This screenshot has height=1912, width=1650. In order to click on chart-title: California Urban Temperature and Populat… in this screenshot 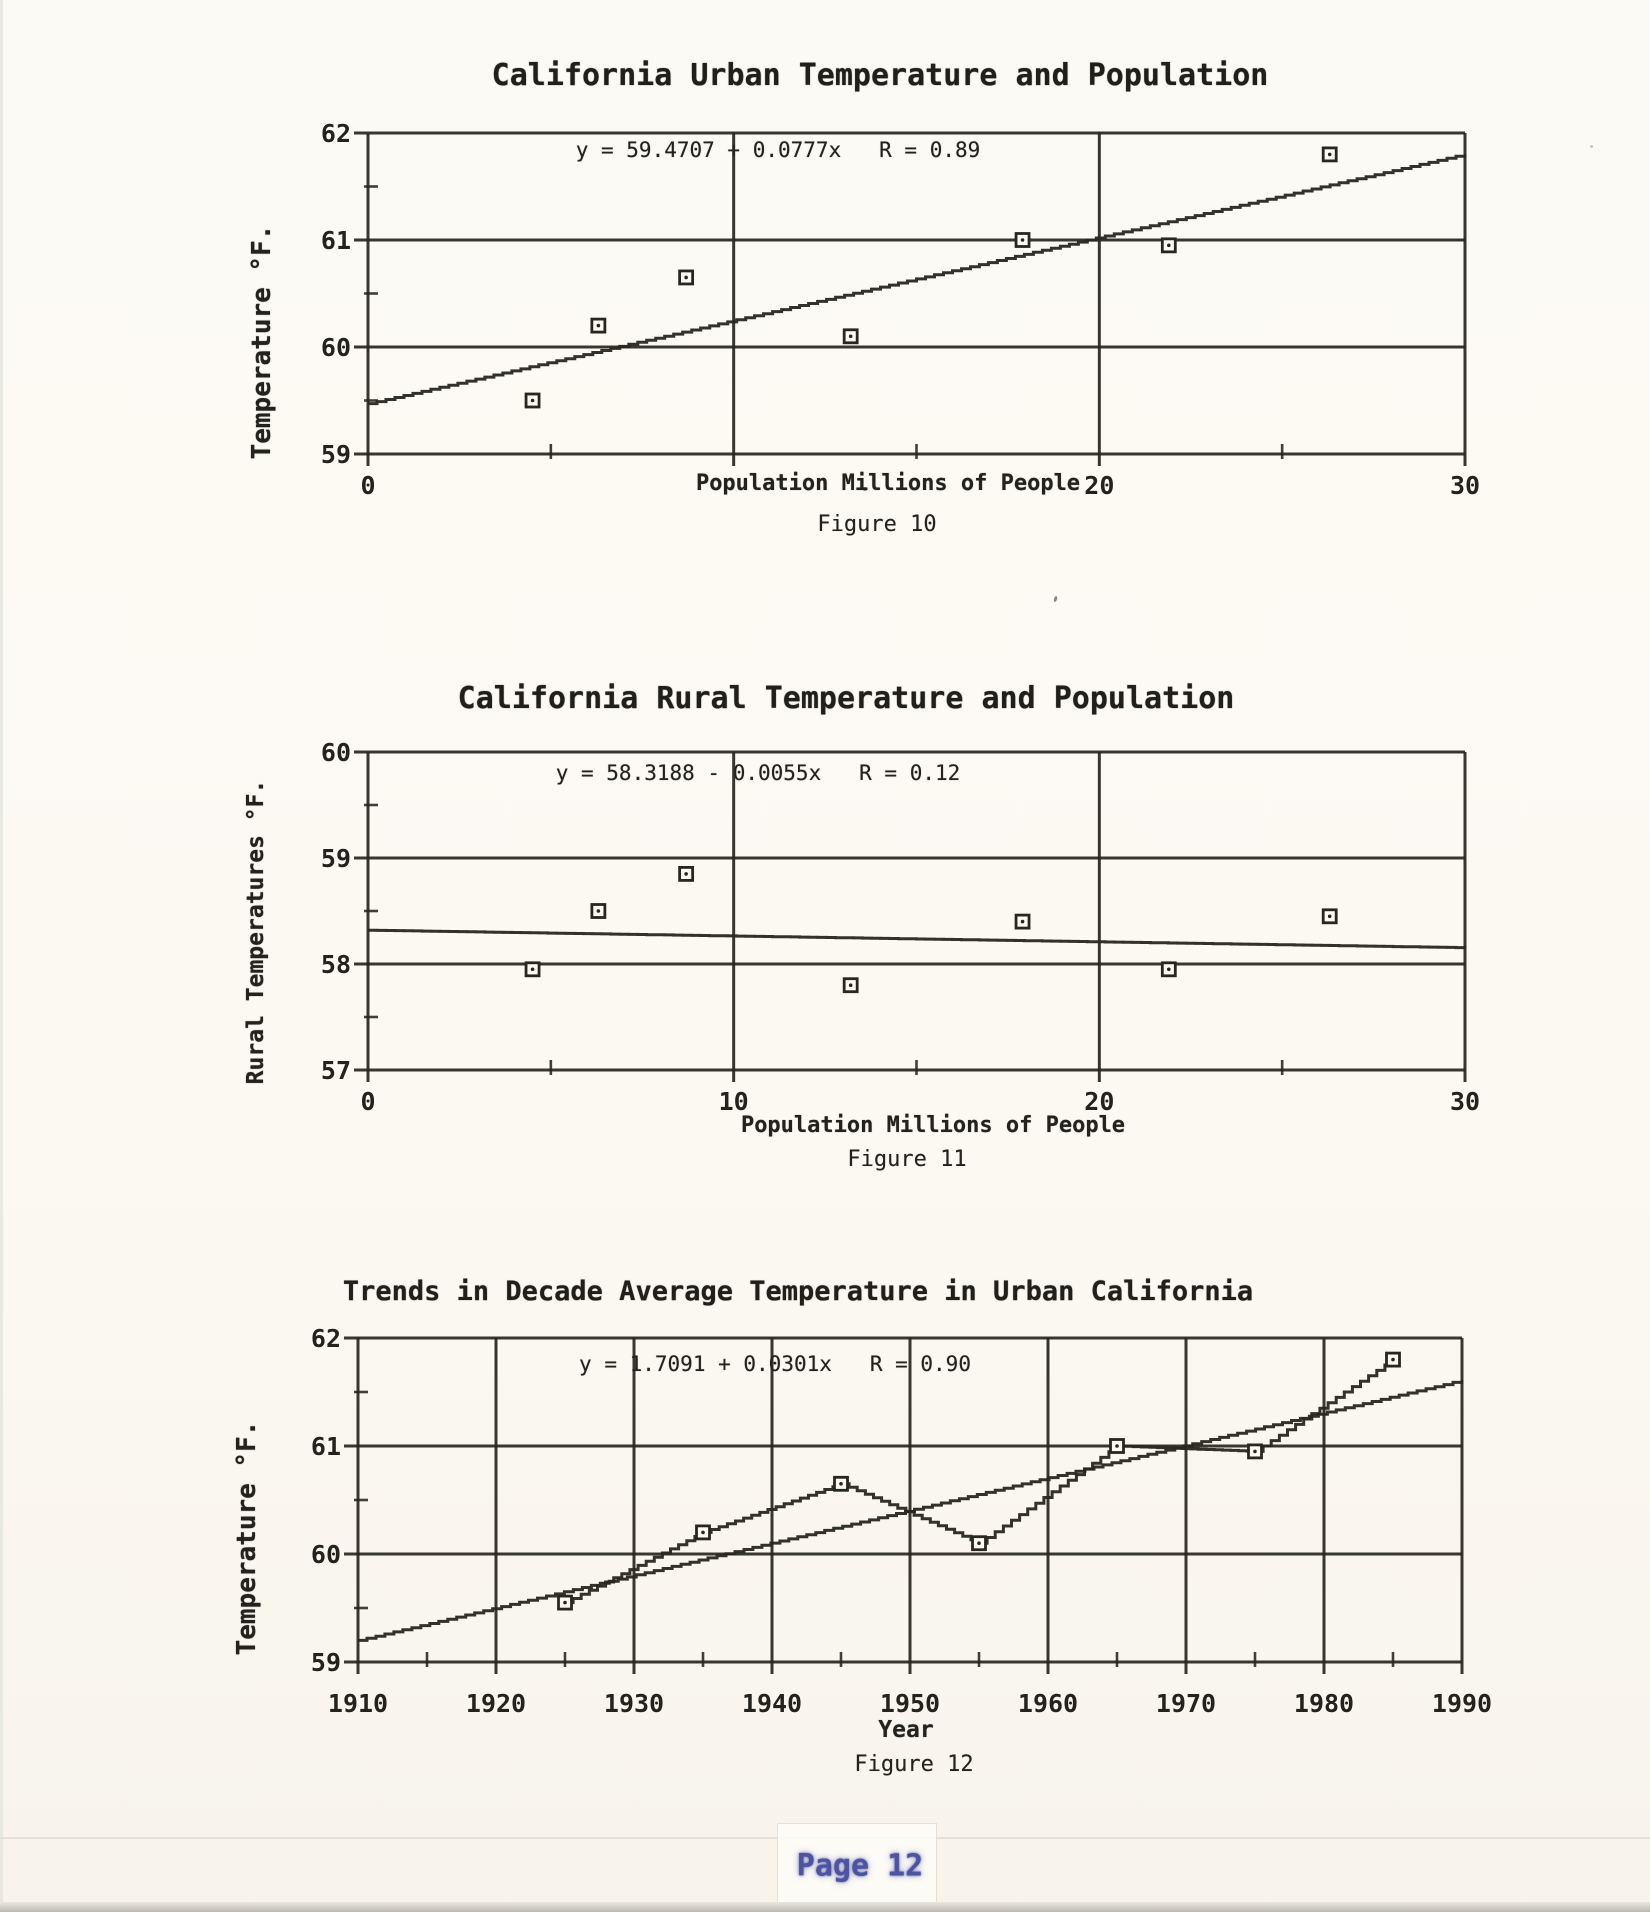, I will do `click(880, 75)`.